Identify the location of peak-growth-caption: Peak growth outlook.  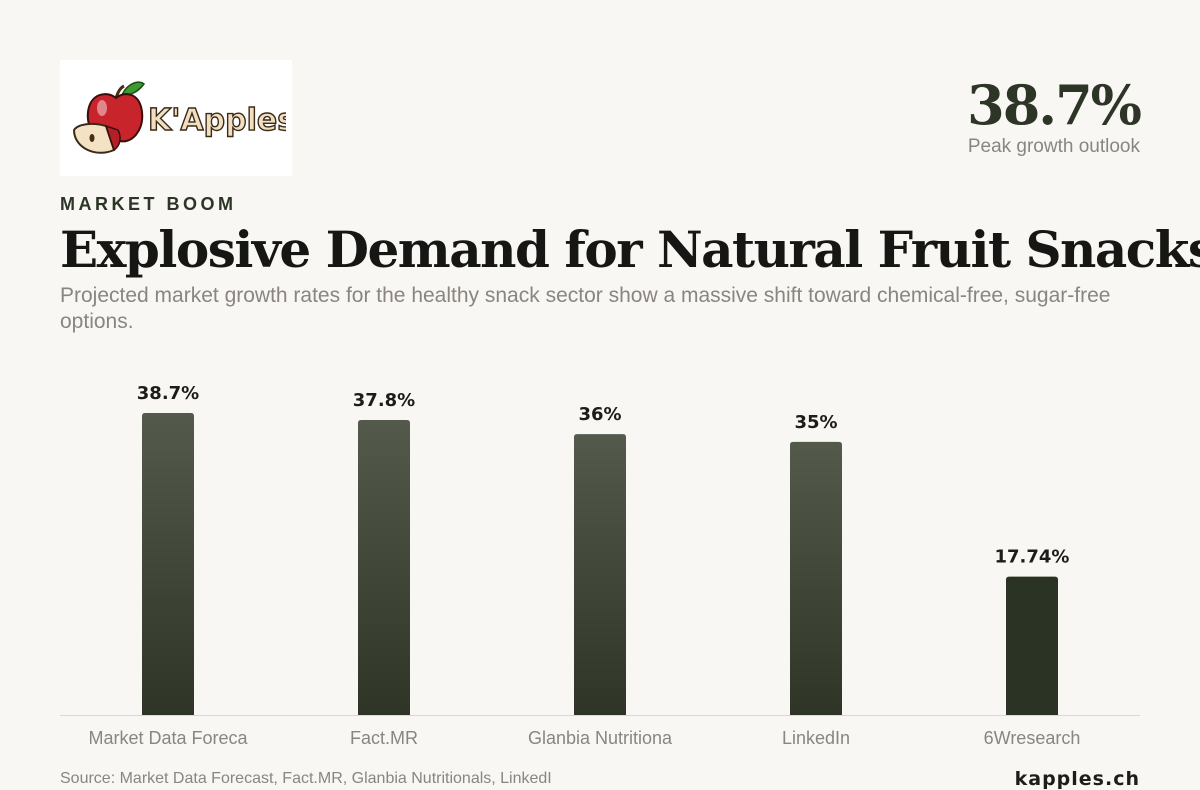
(1053, 146).